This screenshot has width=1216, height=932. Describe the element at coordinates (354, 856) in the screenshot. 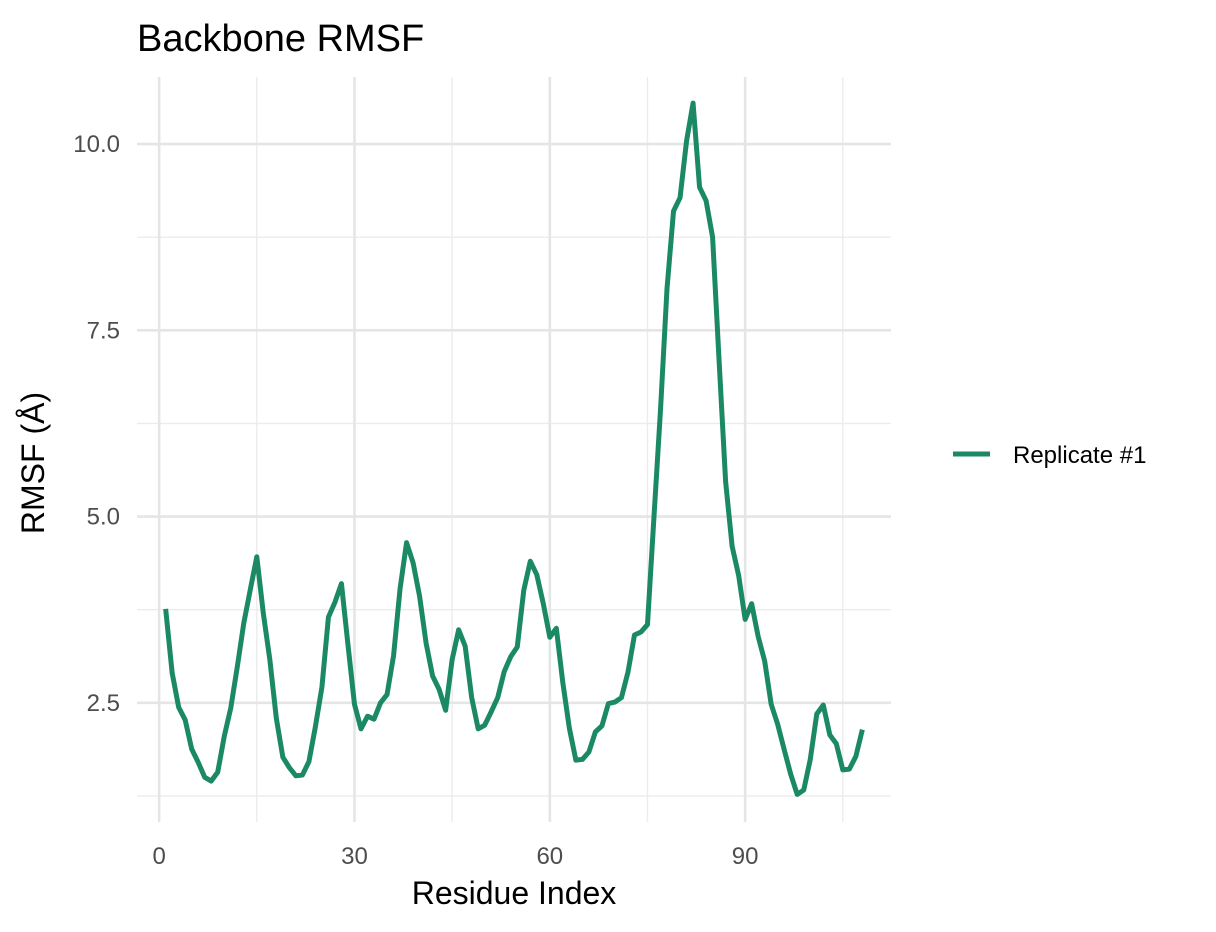

I see `x-tick-label: 30` at that location.